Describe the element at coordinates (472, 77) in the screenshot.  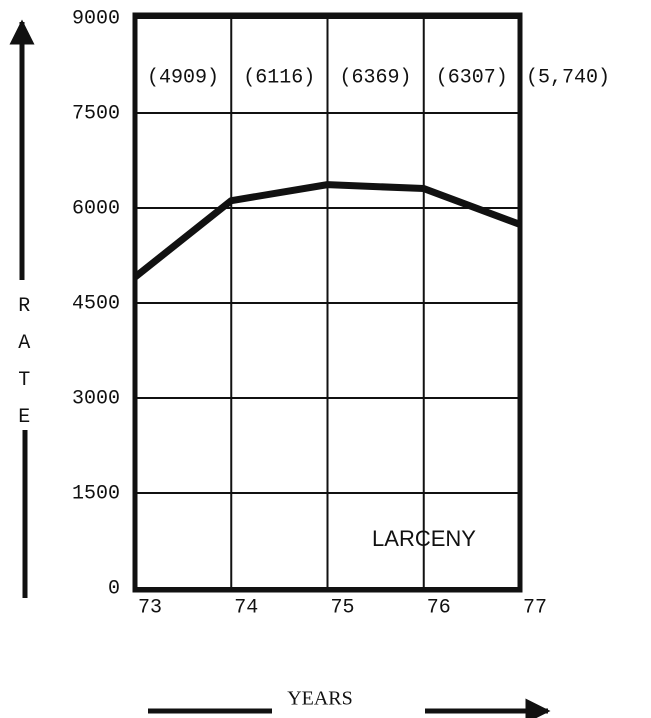
I see `value-label: (6307)` at that location.